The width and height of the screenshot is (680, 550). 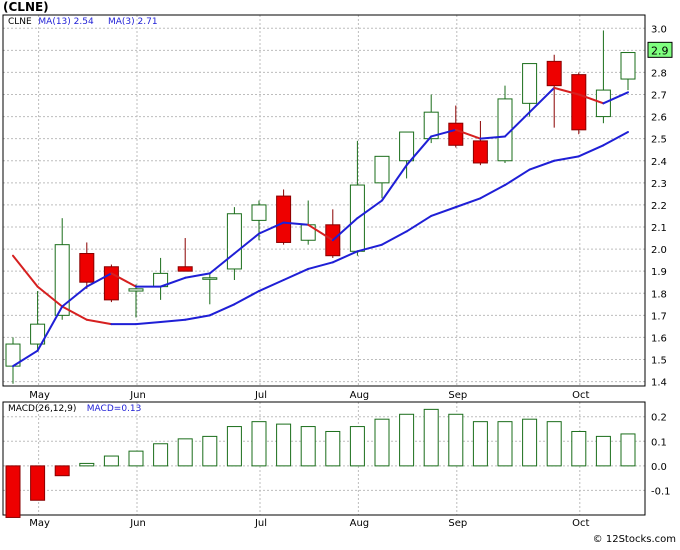 I want to click on macd-x-tick-label: Jun, so click(x=137, y=523).